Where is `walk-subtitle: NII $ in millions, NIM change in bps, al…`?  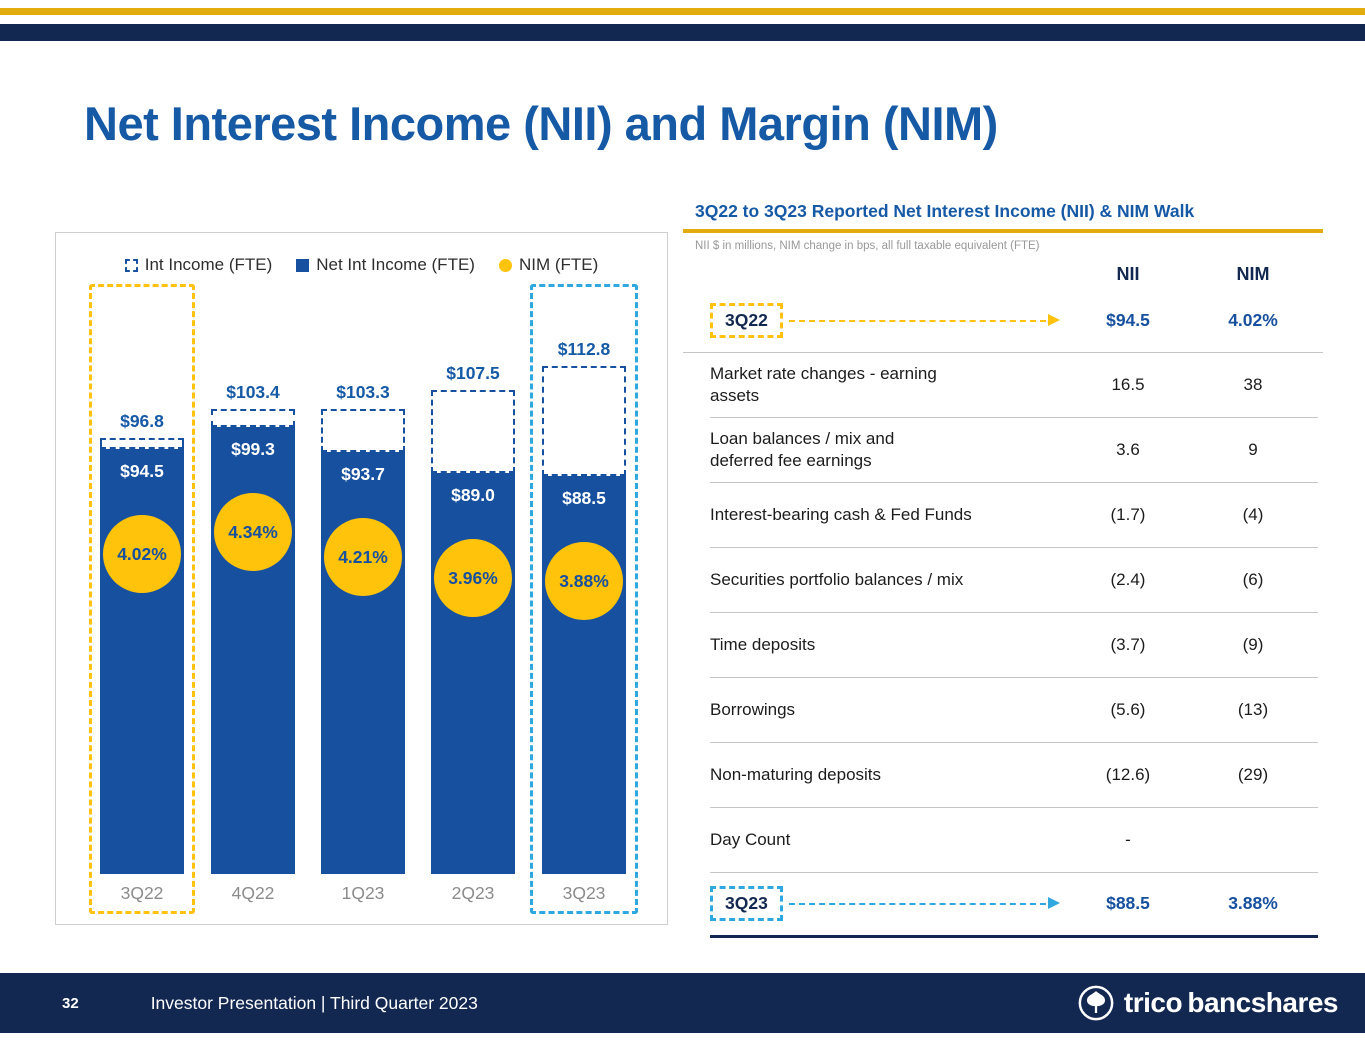
walk-subtitle: NII $ in millions, NIM change in bps, al… is located at coordinates (867, 245).